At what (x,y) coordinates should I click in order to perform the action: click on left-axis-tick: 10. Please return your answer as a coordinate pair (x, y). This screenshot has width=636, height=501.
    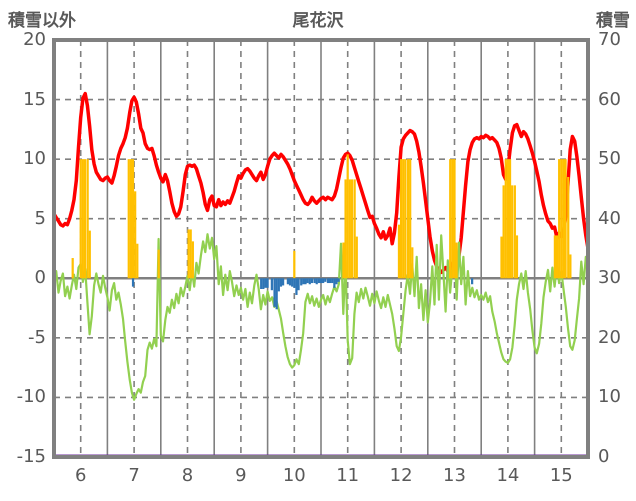
    Looking at the image, I should click on (34, 159).